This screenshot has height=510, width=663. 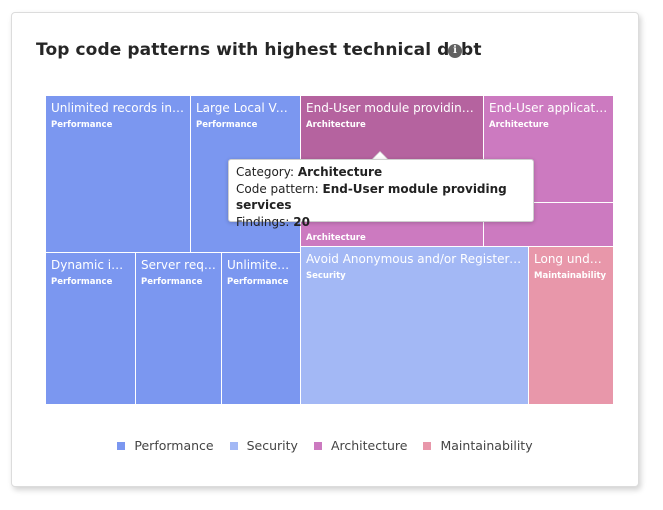 What do you see at coordinates (381, 222) in the screenshot?
I see `tooltip-findings-row: Findings: 20` at bounding box center [381, 222].